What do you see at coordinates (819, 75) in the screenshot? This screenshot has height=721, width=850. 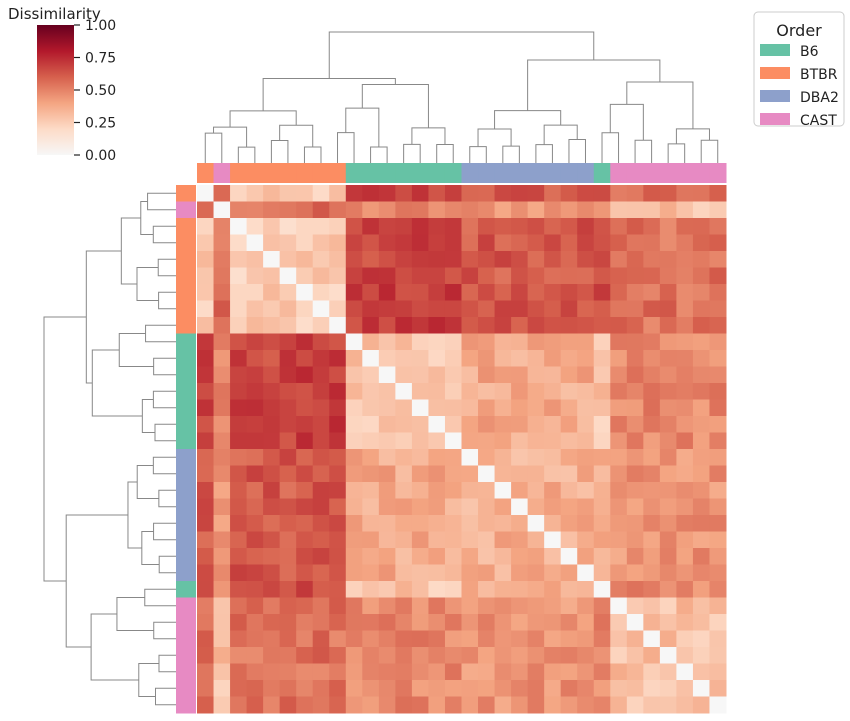 I see `legend-label: BTBR` at bounding box center [819, 75].